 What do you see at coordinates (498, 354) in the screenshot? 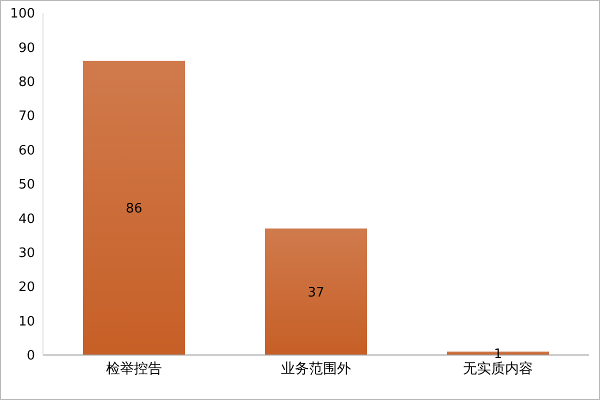
I see `data-label: 1` at bounding box center [498, 354].